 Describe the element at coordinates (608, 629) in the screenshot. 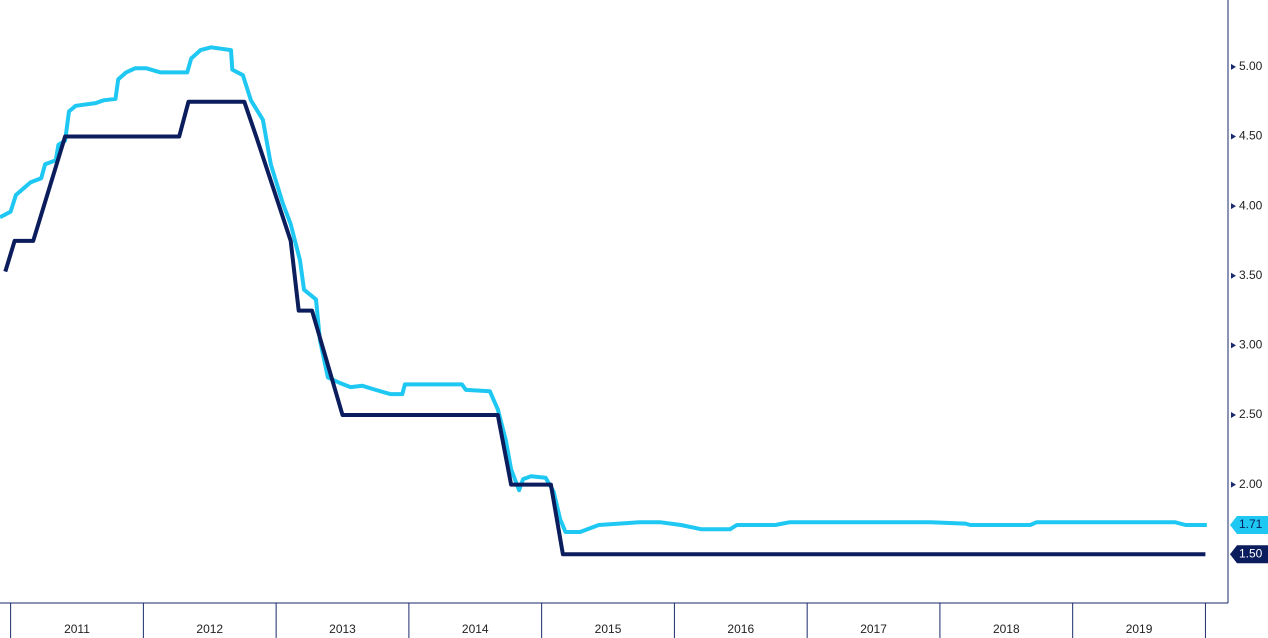

I see `x-tick-label: 2015` at that location.